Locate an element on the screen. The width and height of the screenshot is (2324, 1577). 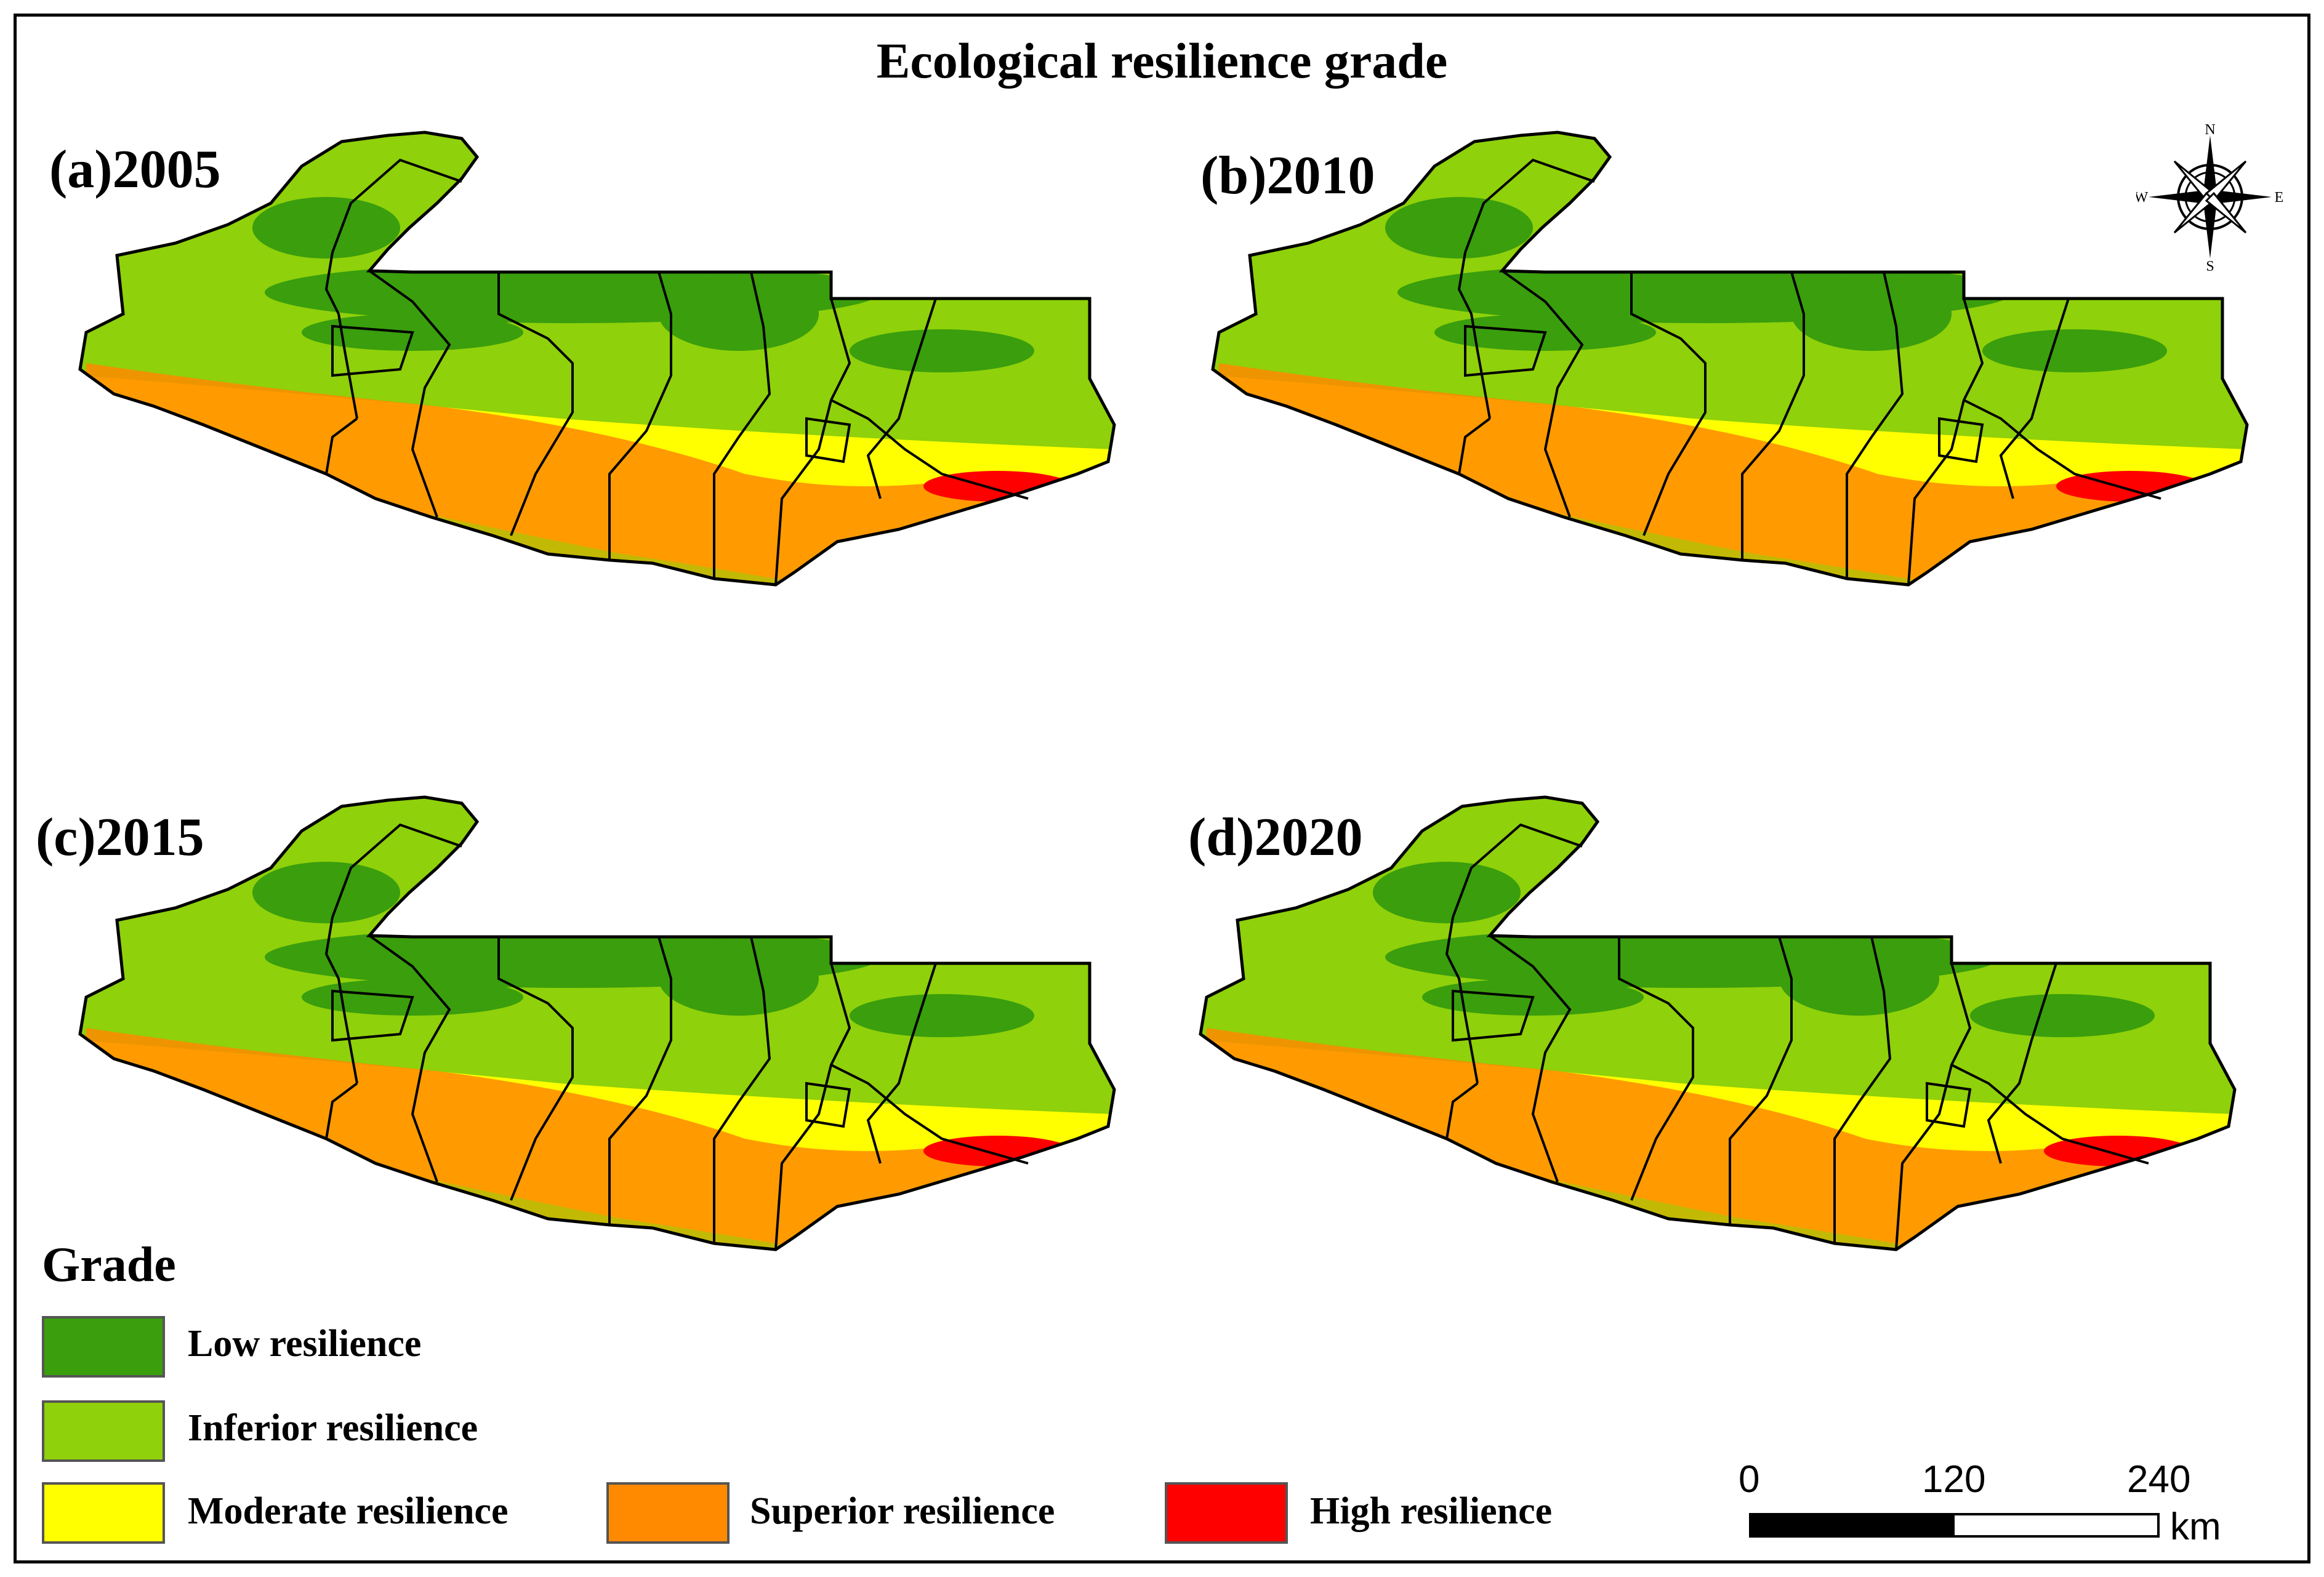
legend-label-superior: Superior resilience is located at coordinates (902, 1511).